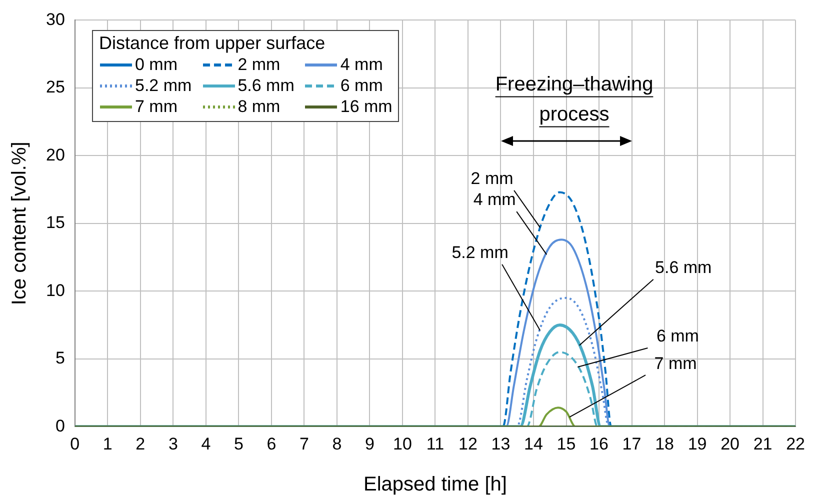  Describe the element at coordinates (361, 86) in the screenshot. I see `legend-label: 6 mm` at that location.